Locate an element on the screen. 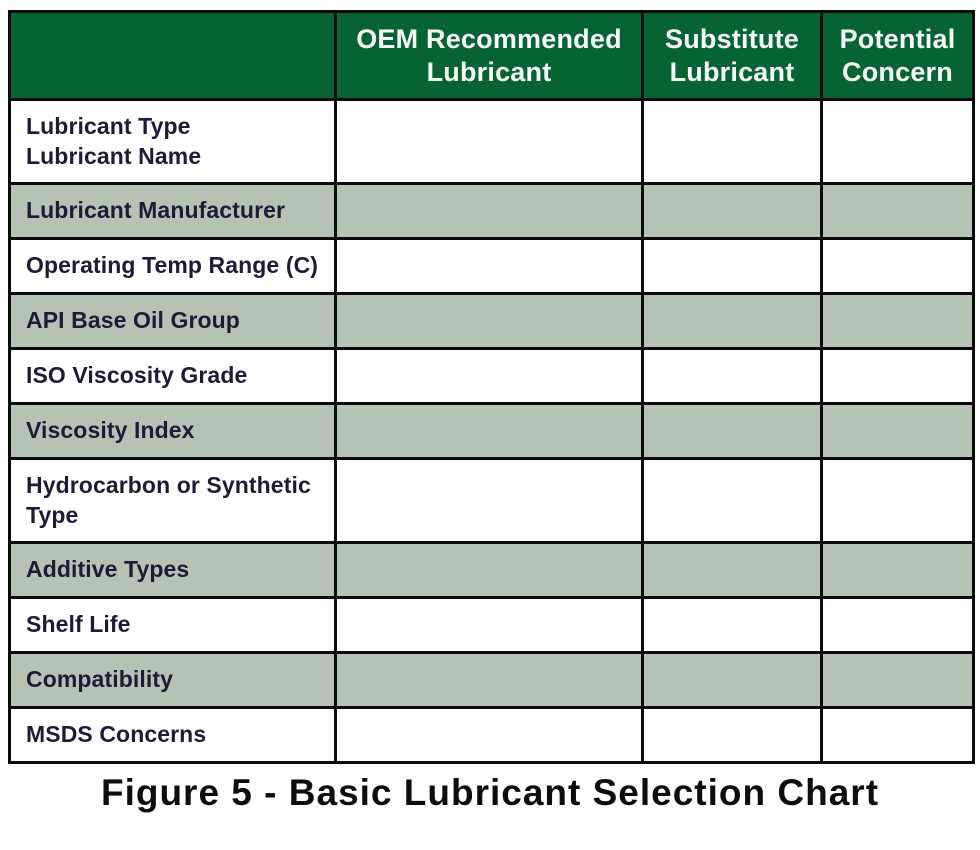 The width and height of the screenshot is (980, 850). row-label: Viscosity Index is located at coordinates (172, 431).